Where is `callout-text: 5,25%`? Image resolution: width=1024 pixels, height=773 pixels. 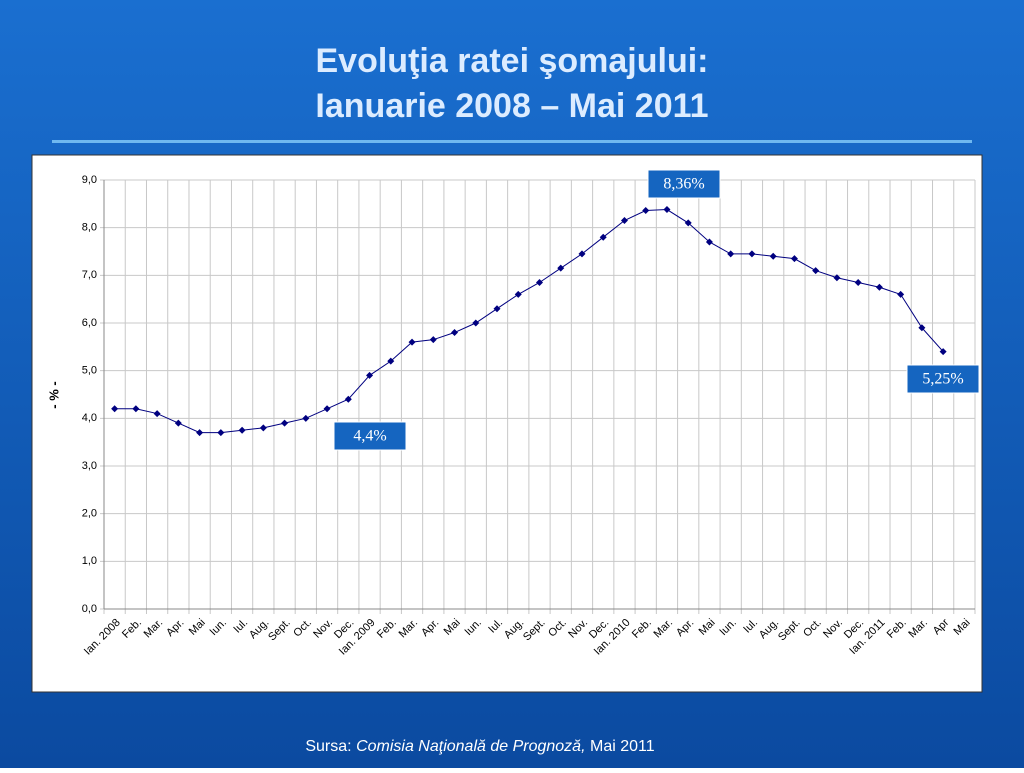
callout-text: 5,25% is located at coordinates (942, 379).